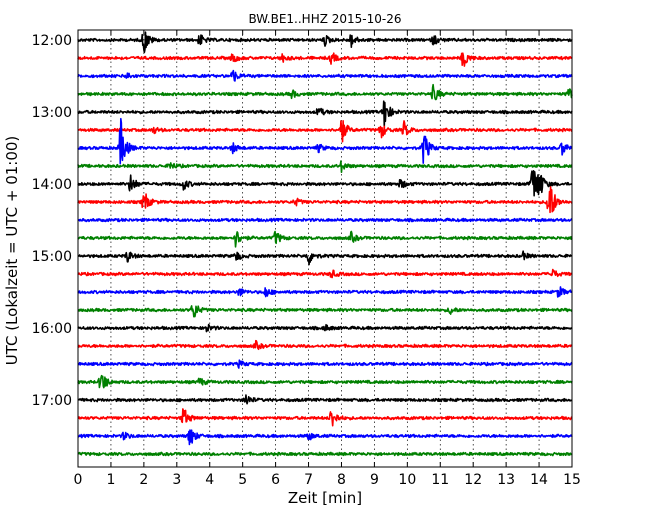 This screenshot has width=650, height=520. I want to click on y-tick-label: 13:00, so click(52, 113).